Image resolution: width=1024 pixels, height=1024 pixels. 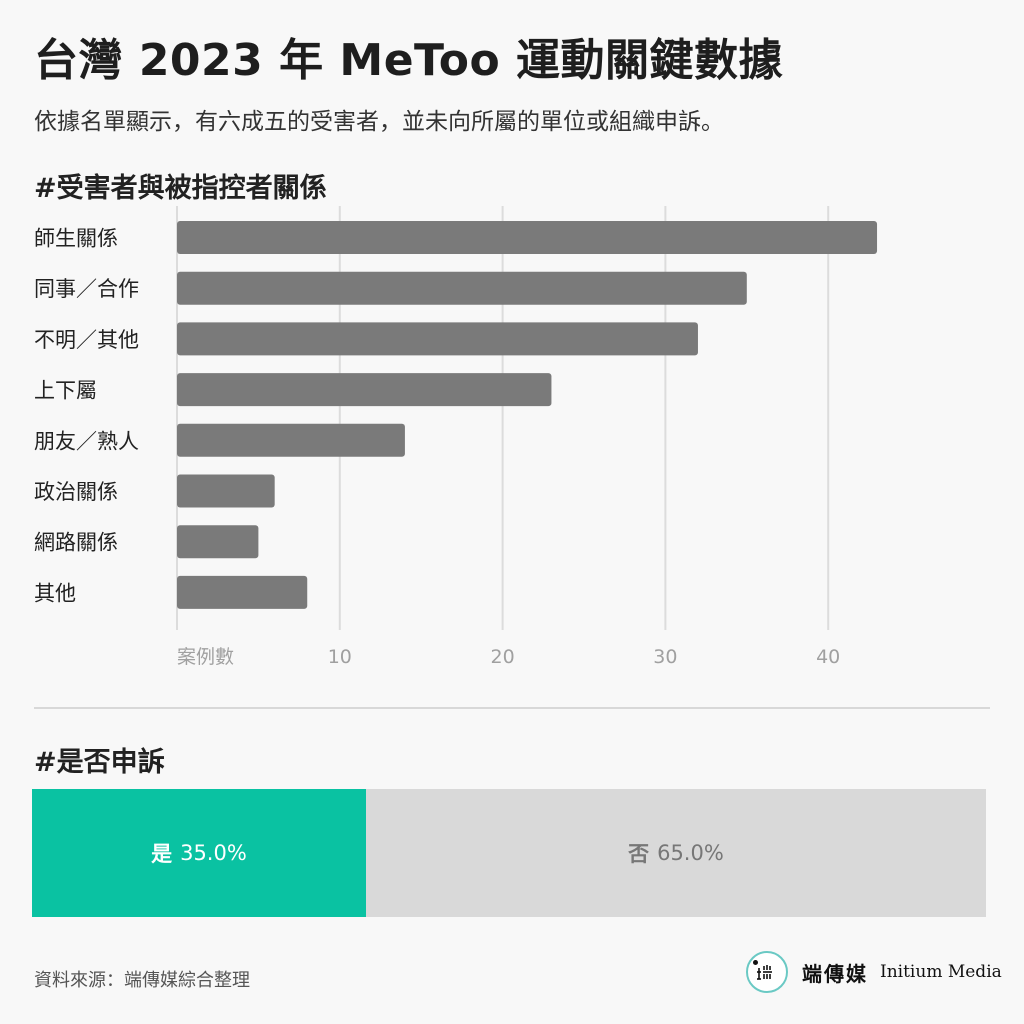 I want to click on category-label: 其他, so click(x=55, y=593).